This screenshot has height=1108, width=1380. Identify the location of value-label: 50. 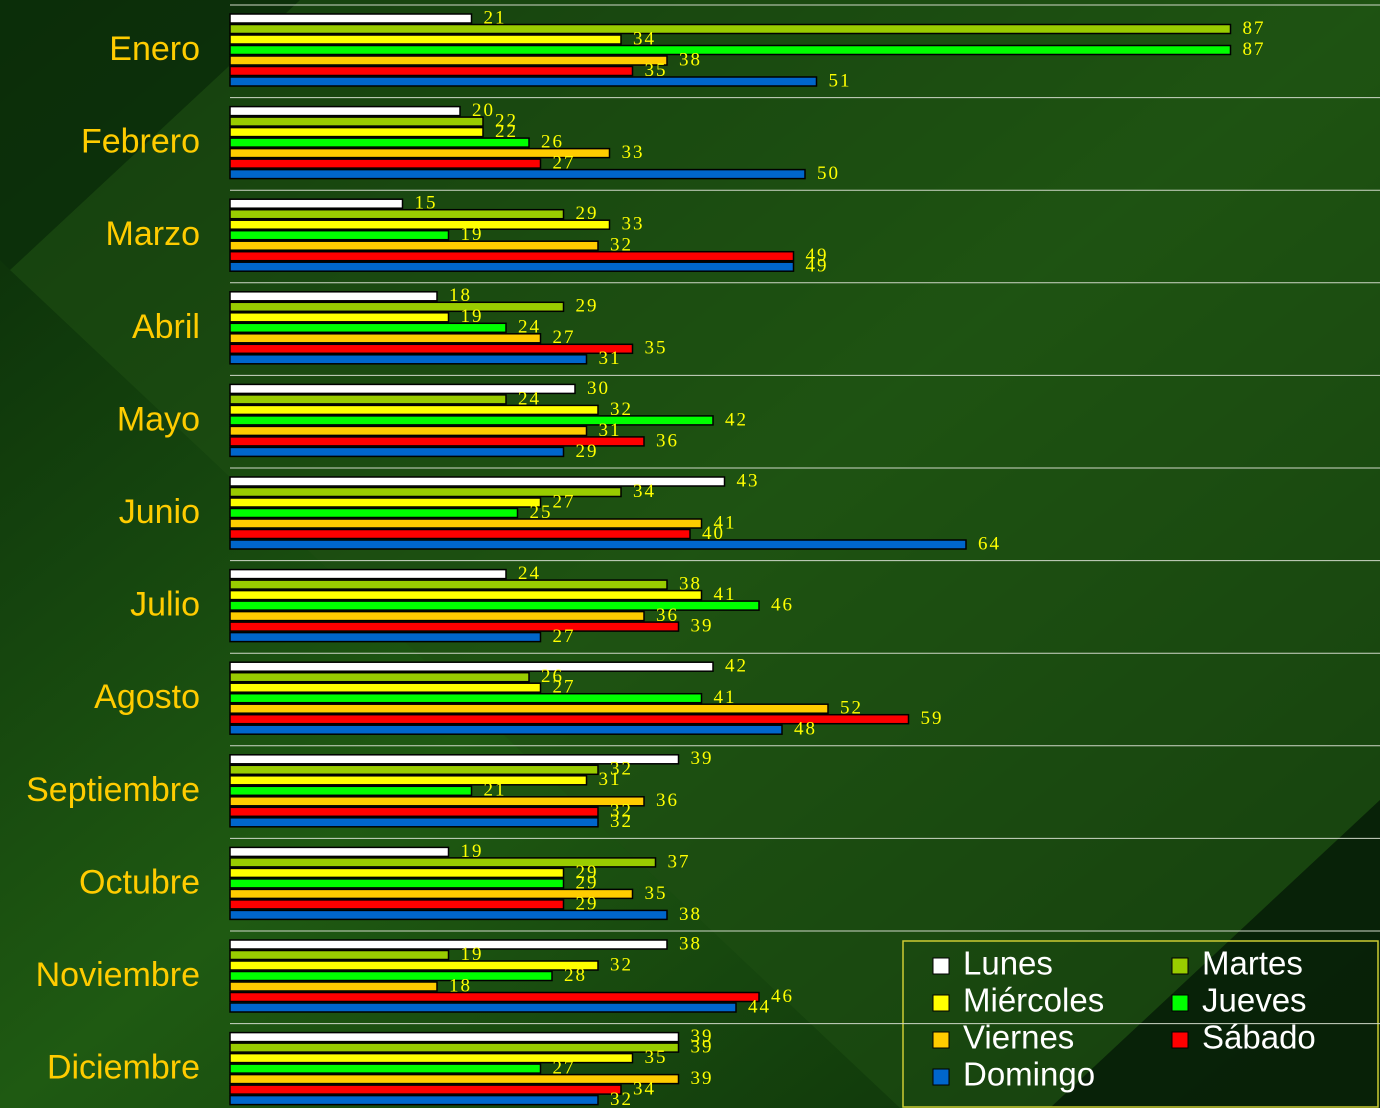
(828, 173).